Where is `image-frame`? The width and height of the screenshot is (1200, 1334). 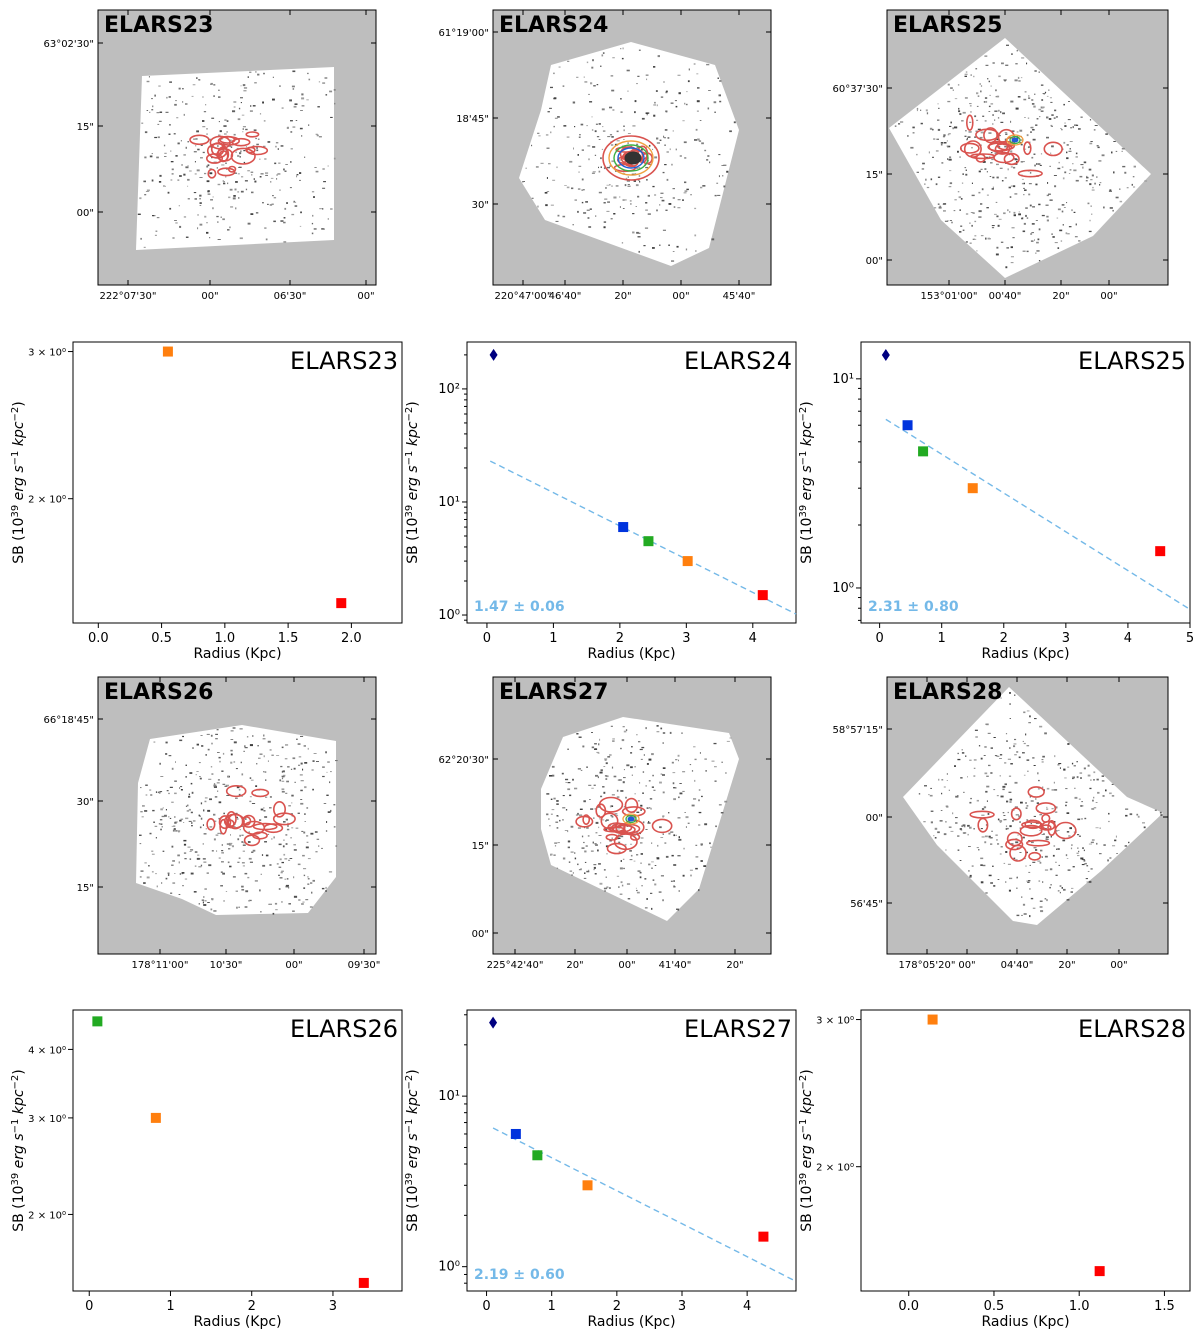
image-frame is located at coordinates (1027, 147).